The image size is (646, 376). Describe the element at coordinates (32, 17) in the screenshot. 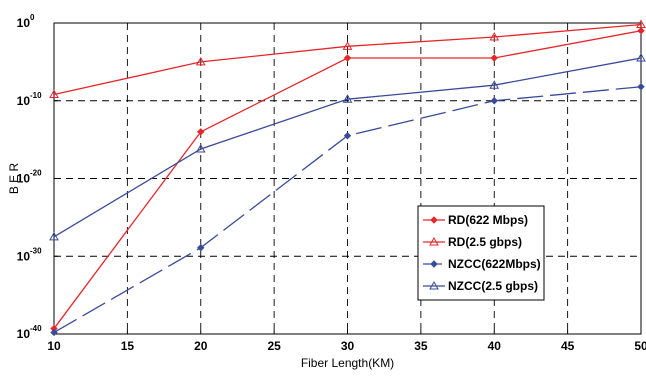

I see `y-tick-exponent: 0` at that location.